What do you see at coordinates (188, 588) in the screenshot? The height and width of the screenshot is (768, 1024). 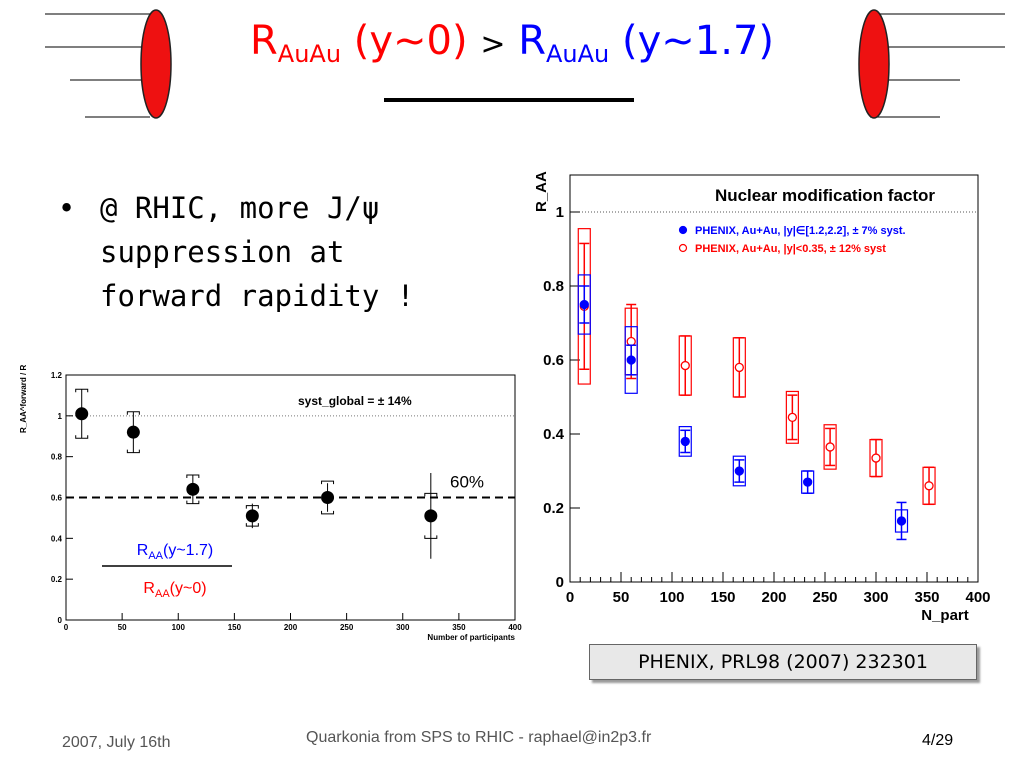 I see `ratio-denominator-part: (y~0)` at bounding box center [188, 588].